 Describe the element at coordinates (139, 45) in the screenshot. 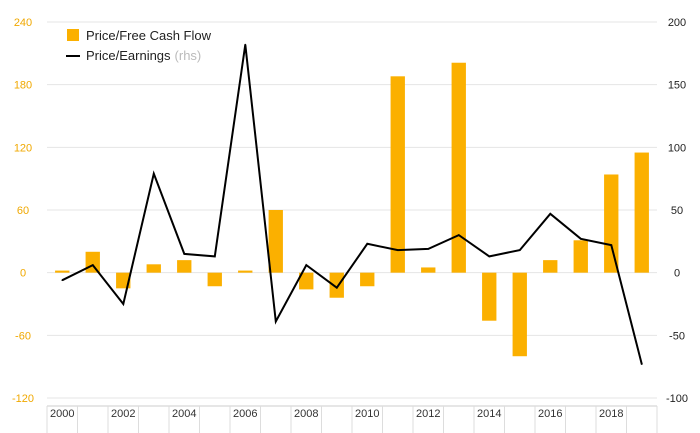

I see `legend: Price/Free Cash Flow Price/Earnings (rhs)` at that location.